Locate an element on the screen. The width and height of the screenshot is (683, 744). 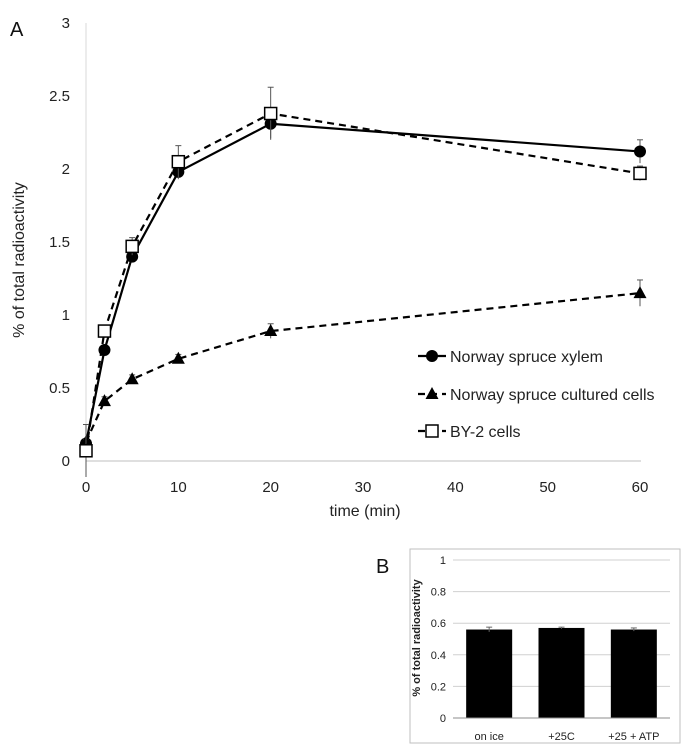
chart-b-y-tick-label: 0.4 is located at coordinates (438, 656).